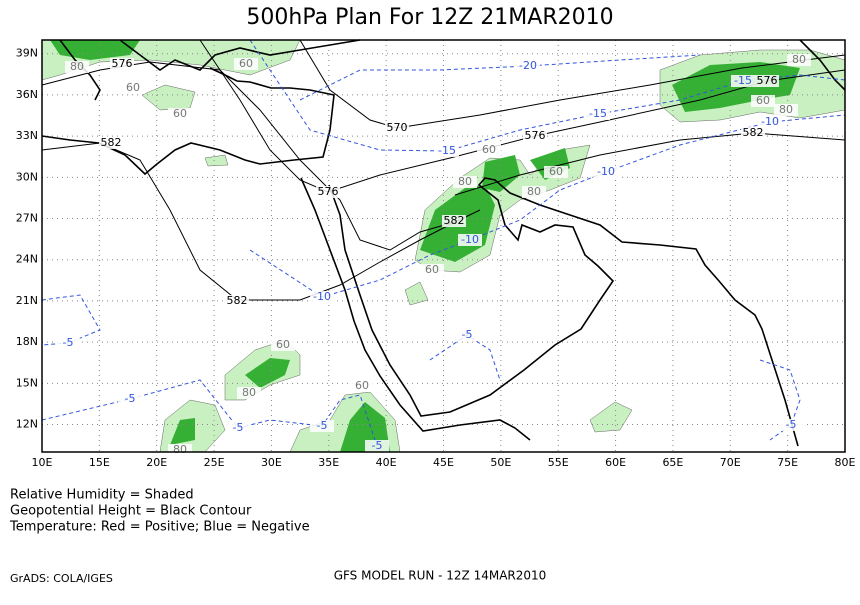 Image resolution: width=860 pixels, height=605 pixels. Describe the element at coordinates (27, 53) in the screenshot. I see `lat-tick-label: 39N` at that location.